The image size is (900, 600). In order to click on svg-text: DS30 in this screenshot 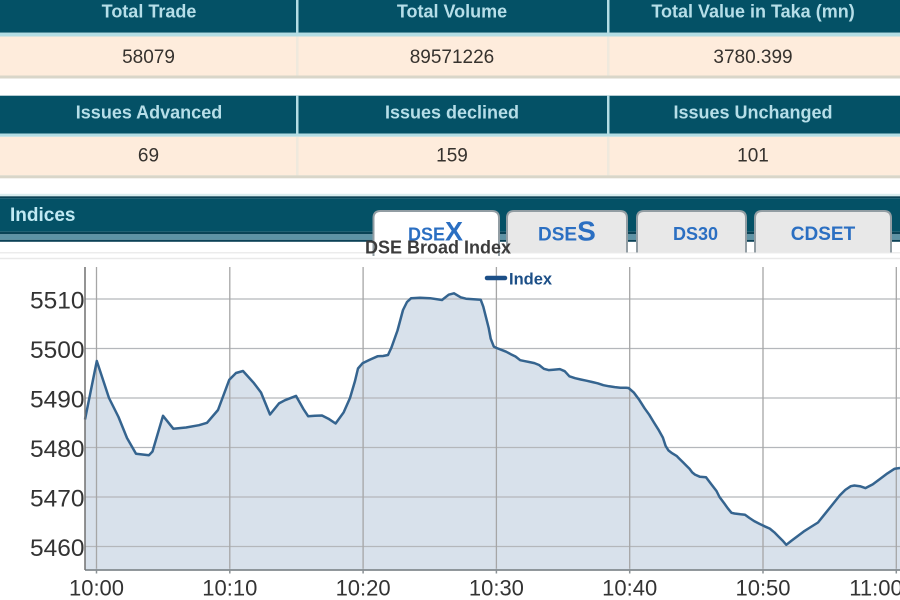, I will do `click(695, 234)`.